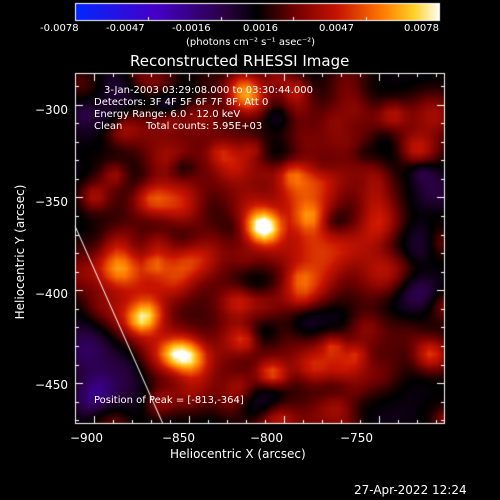  I want to click on colorbar-tick-label: -0.0047, so click(125, 28).